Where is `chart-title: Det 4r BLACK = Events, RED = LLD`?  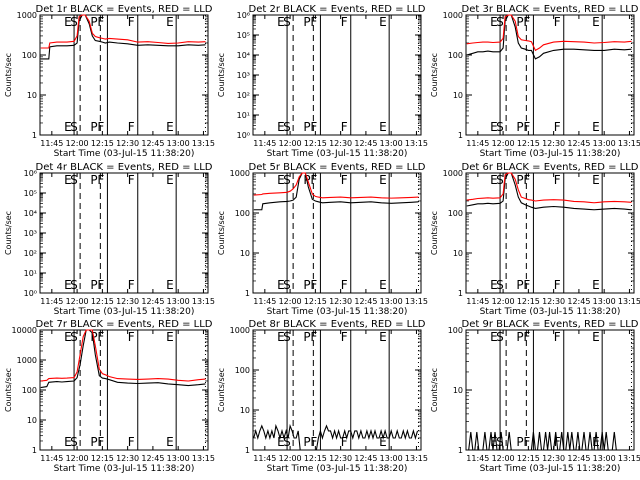
chart-title: Det 4r BLACK = Events, RED = LLD is located at coordinates (124, 167).